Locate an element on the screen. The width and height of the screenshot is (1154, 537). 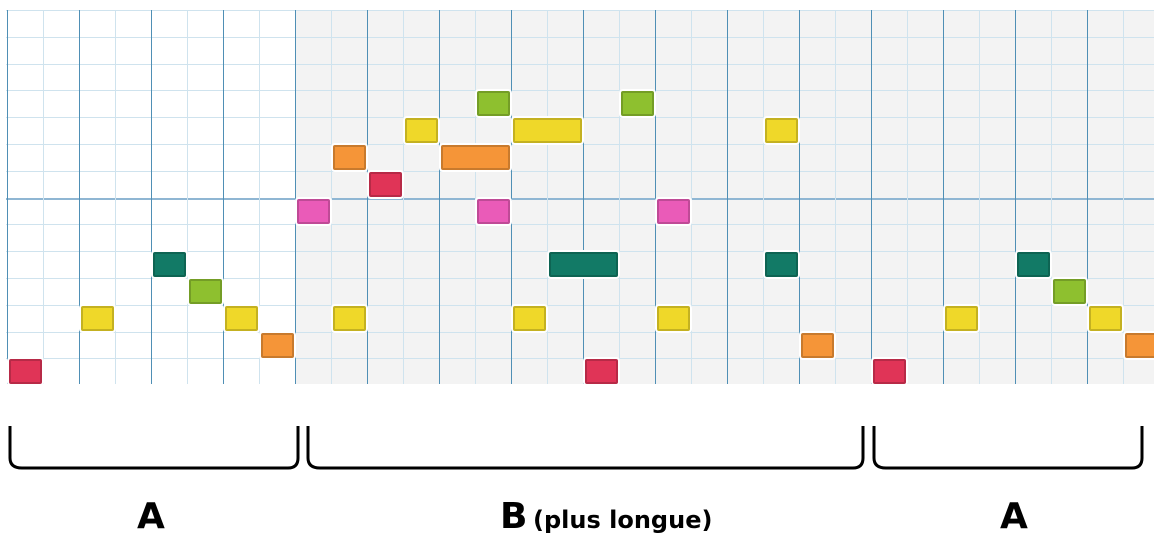
section-label-b: B (plus longue) is located at coordinates (606, 516).